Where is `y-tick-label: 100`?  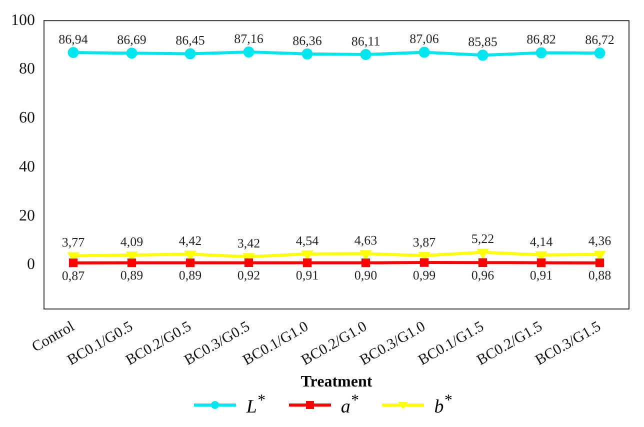 y-tick-label: 100 is located at coordinates (23, 20).